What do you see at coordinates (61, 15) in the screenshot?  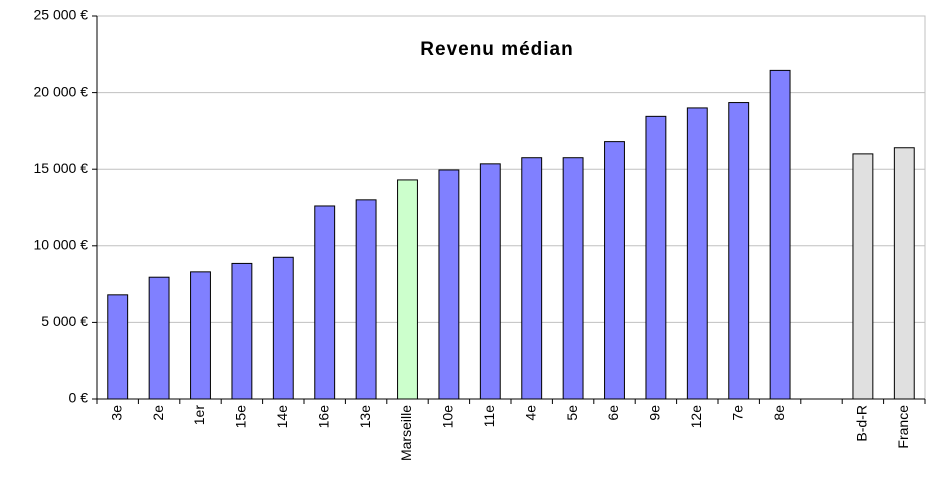 I see `y-tick-label: 25 000 €` at bounding box center [61, 15].